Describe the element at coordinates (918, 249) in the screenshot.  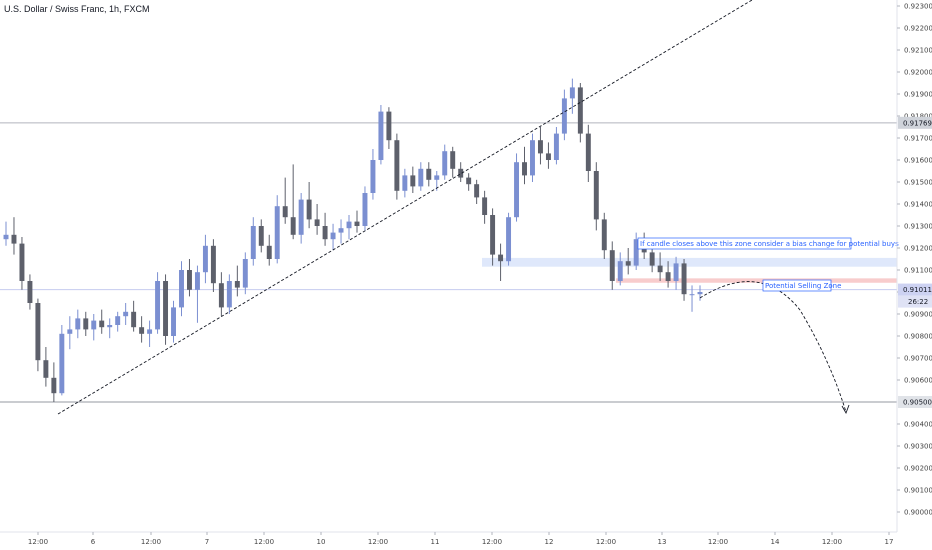
I see `price-tick-label: 0.91200` at that location.